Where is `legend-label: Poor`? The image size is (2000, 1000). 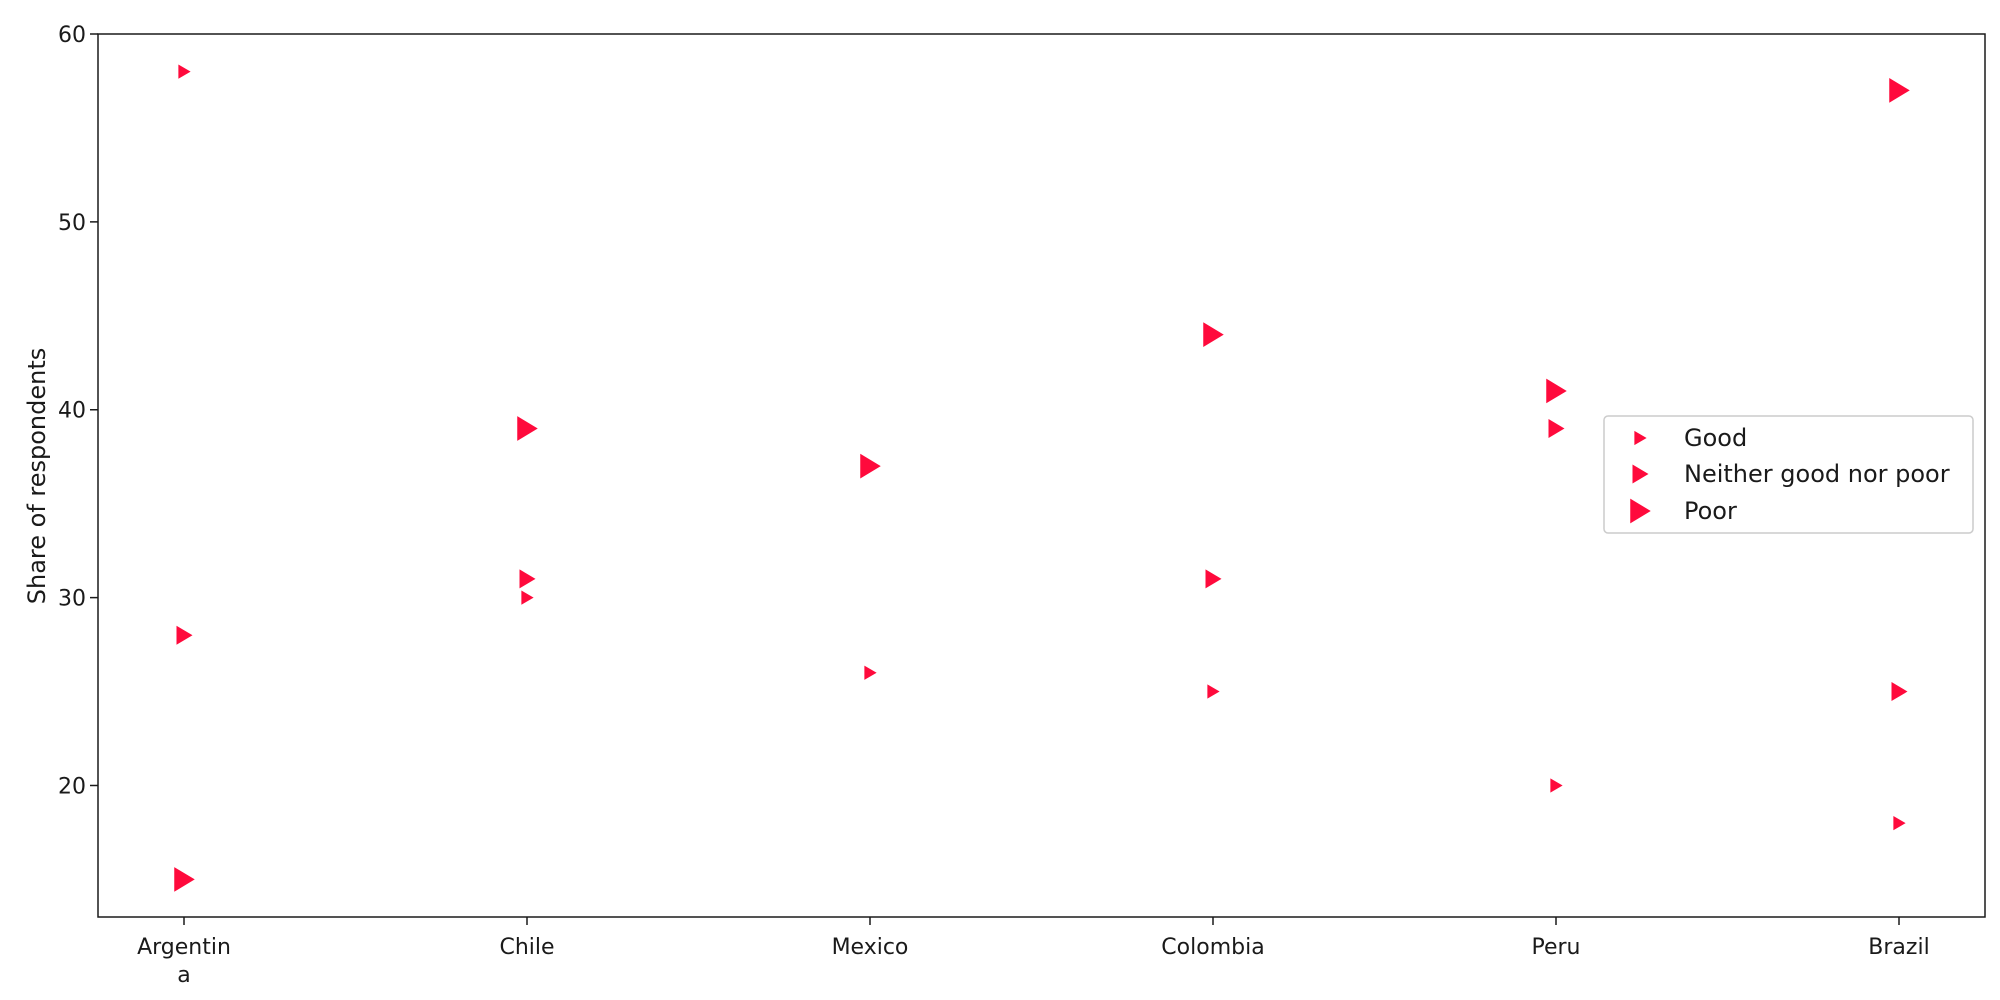
legend-label: Poor is located at coordinates (1710, 511).